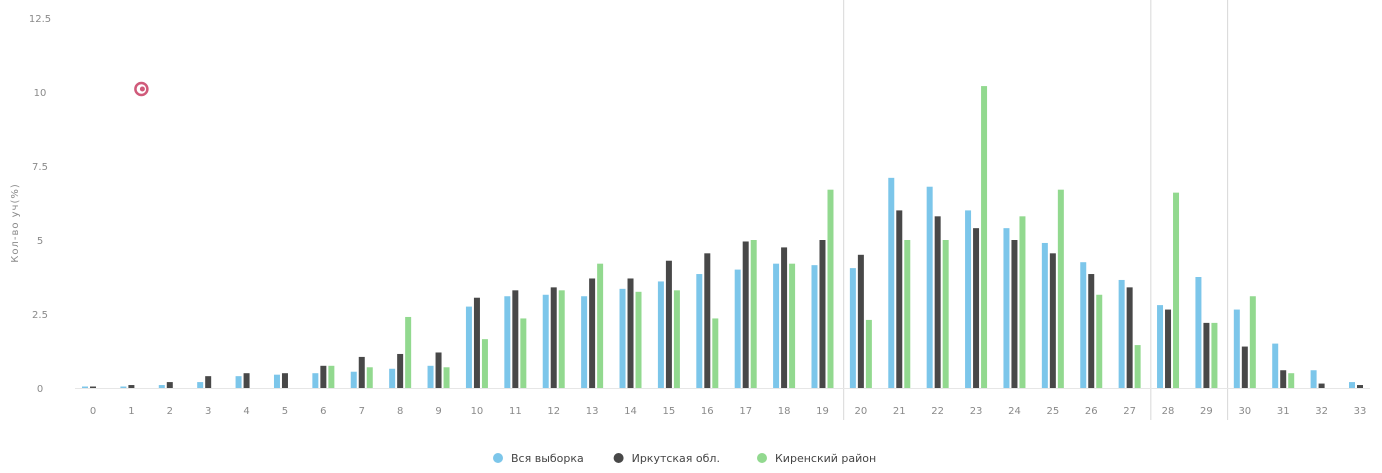  What do you see at coordinates (131, 411) in the screenshot?
I see `x-tick-label: 1` at bounding box center [131, 411].